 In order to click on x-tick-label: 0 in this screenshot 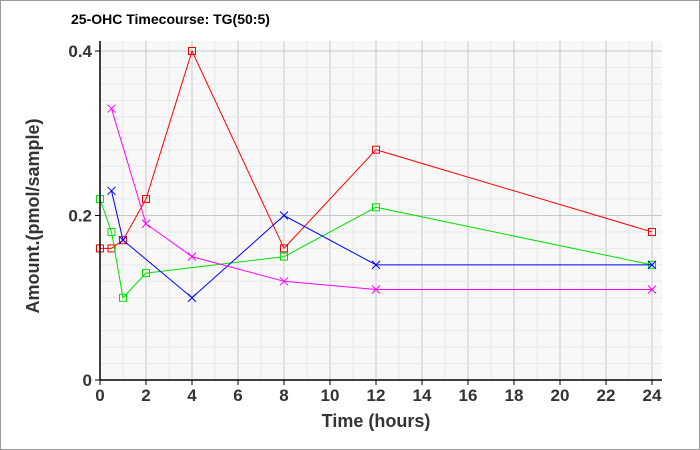, I will do `click(99, 395)`.